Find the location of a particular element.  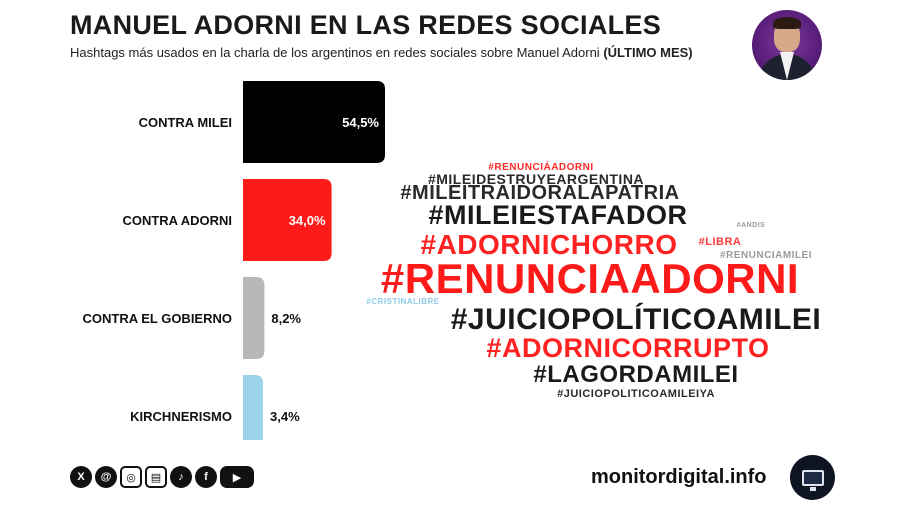

value-label: 3,4% is located at coordinates (285, 416).